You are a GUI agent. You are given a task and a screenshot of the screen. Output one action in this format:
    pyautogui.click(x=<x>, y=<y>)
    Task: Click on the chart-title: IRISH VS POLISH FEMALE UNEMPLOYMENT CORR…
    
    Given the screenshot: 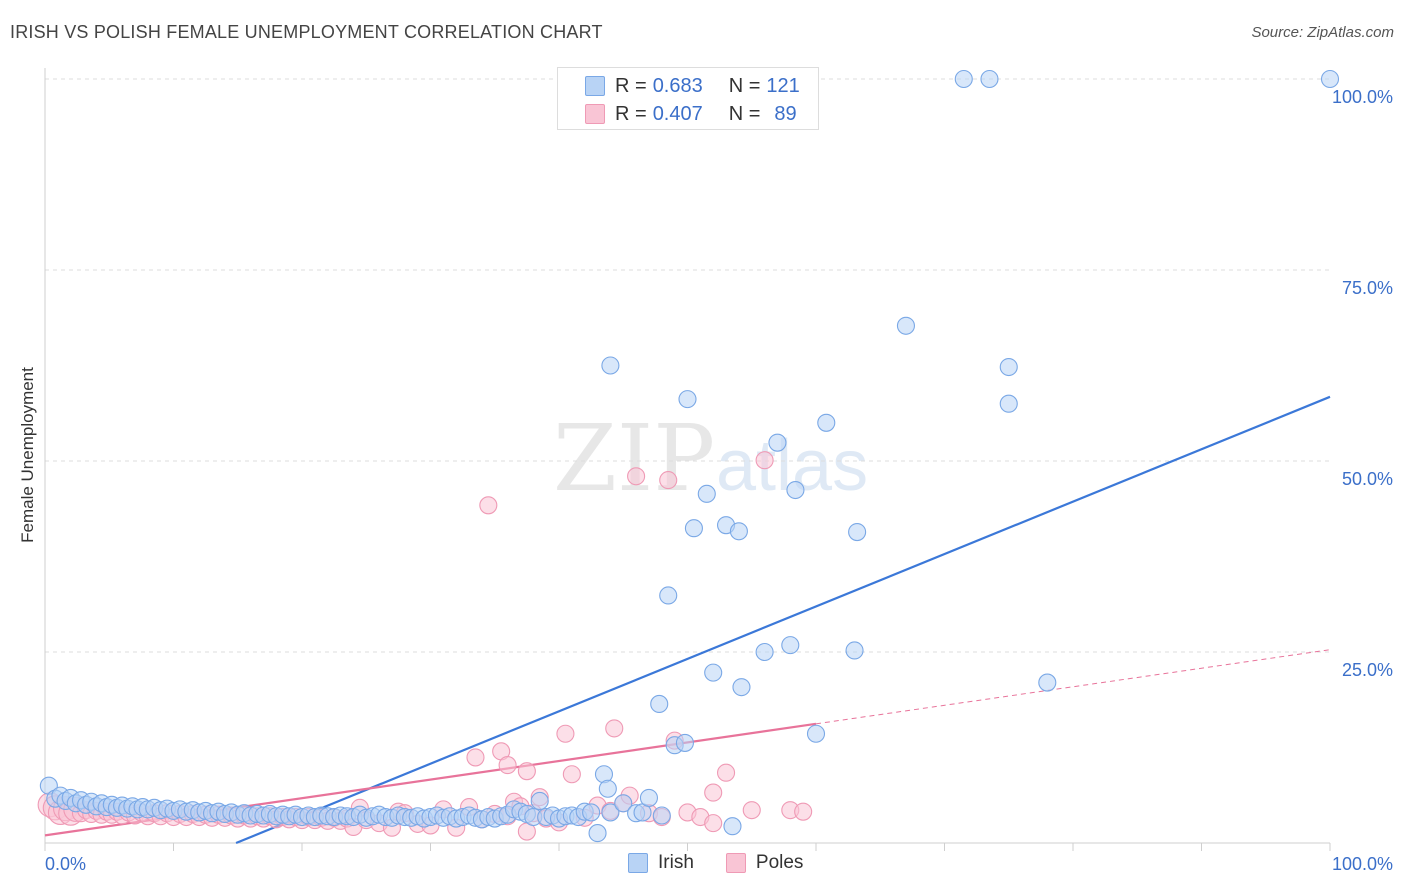 What is the action you would take?
    pyautogui.click(x=306, y=32)
    